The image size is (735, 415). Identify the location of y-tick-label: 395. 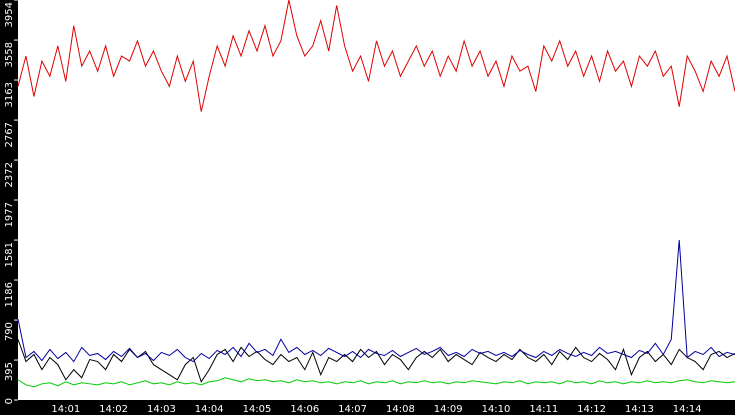
(9, 371).